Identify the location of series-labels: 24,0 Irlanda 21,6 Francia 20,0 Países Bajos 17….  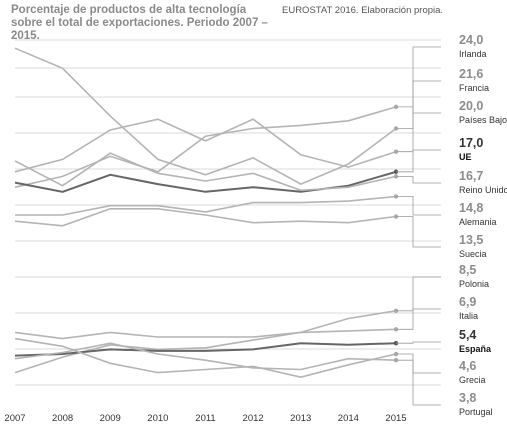
(483, 225).